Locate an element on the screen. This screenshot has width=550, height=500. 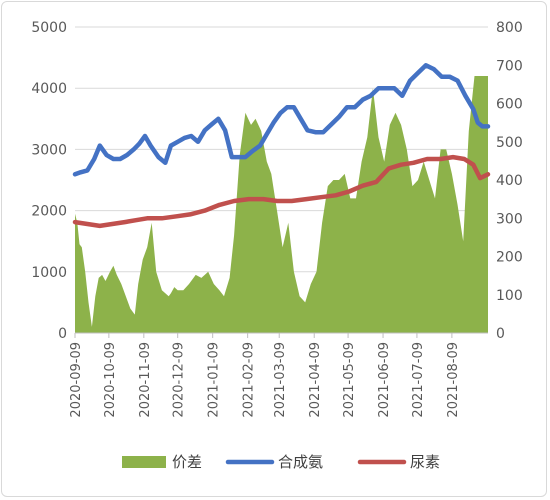
y-right-tick-label: 800 is located at coordinates (509, 28).